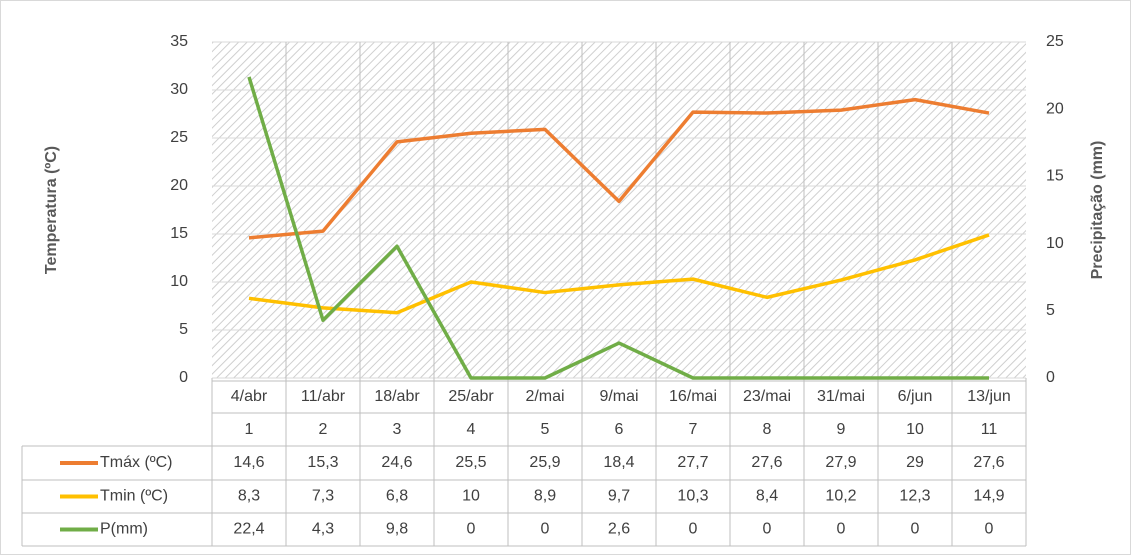 This screenshot has height=560, width=1131. Describe the element at coordinates (323, 429) in the screenshot. I see `x-tick-number: 2` at that location.